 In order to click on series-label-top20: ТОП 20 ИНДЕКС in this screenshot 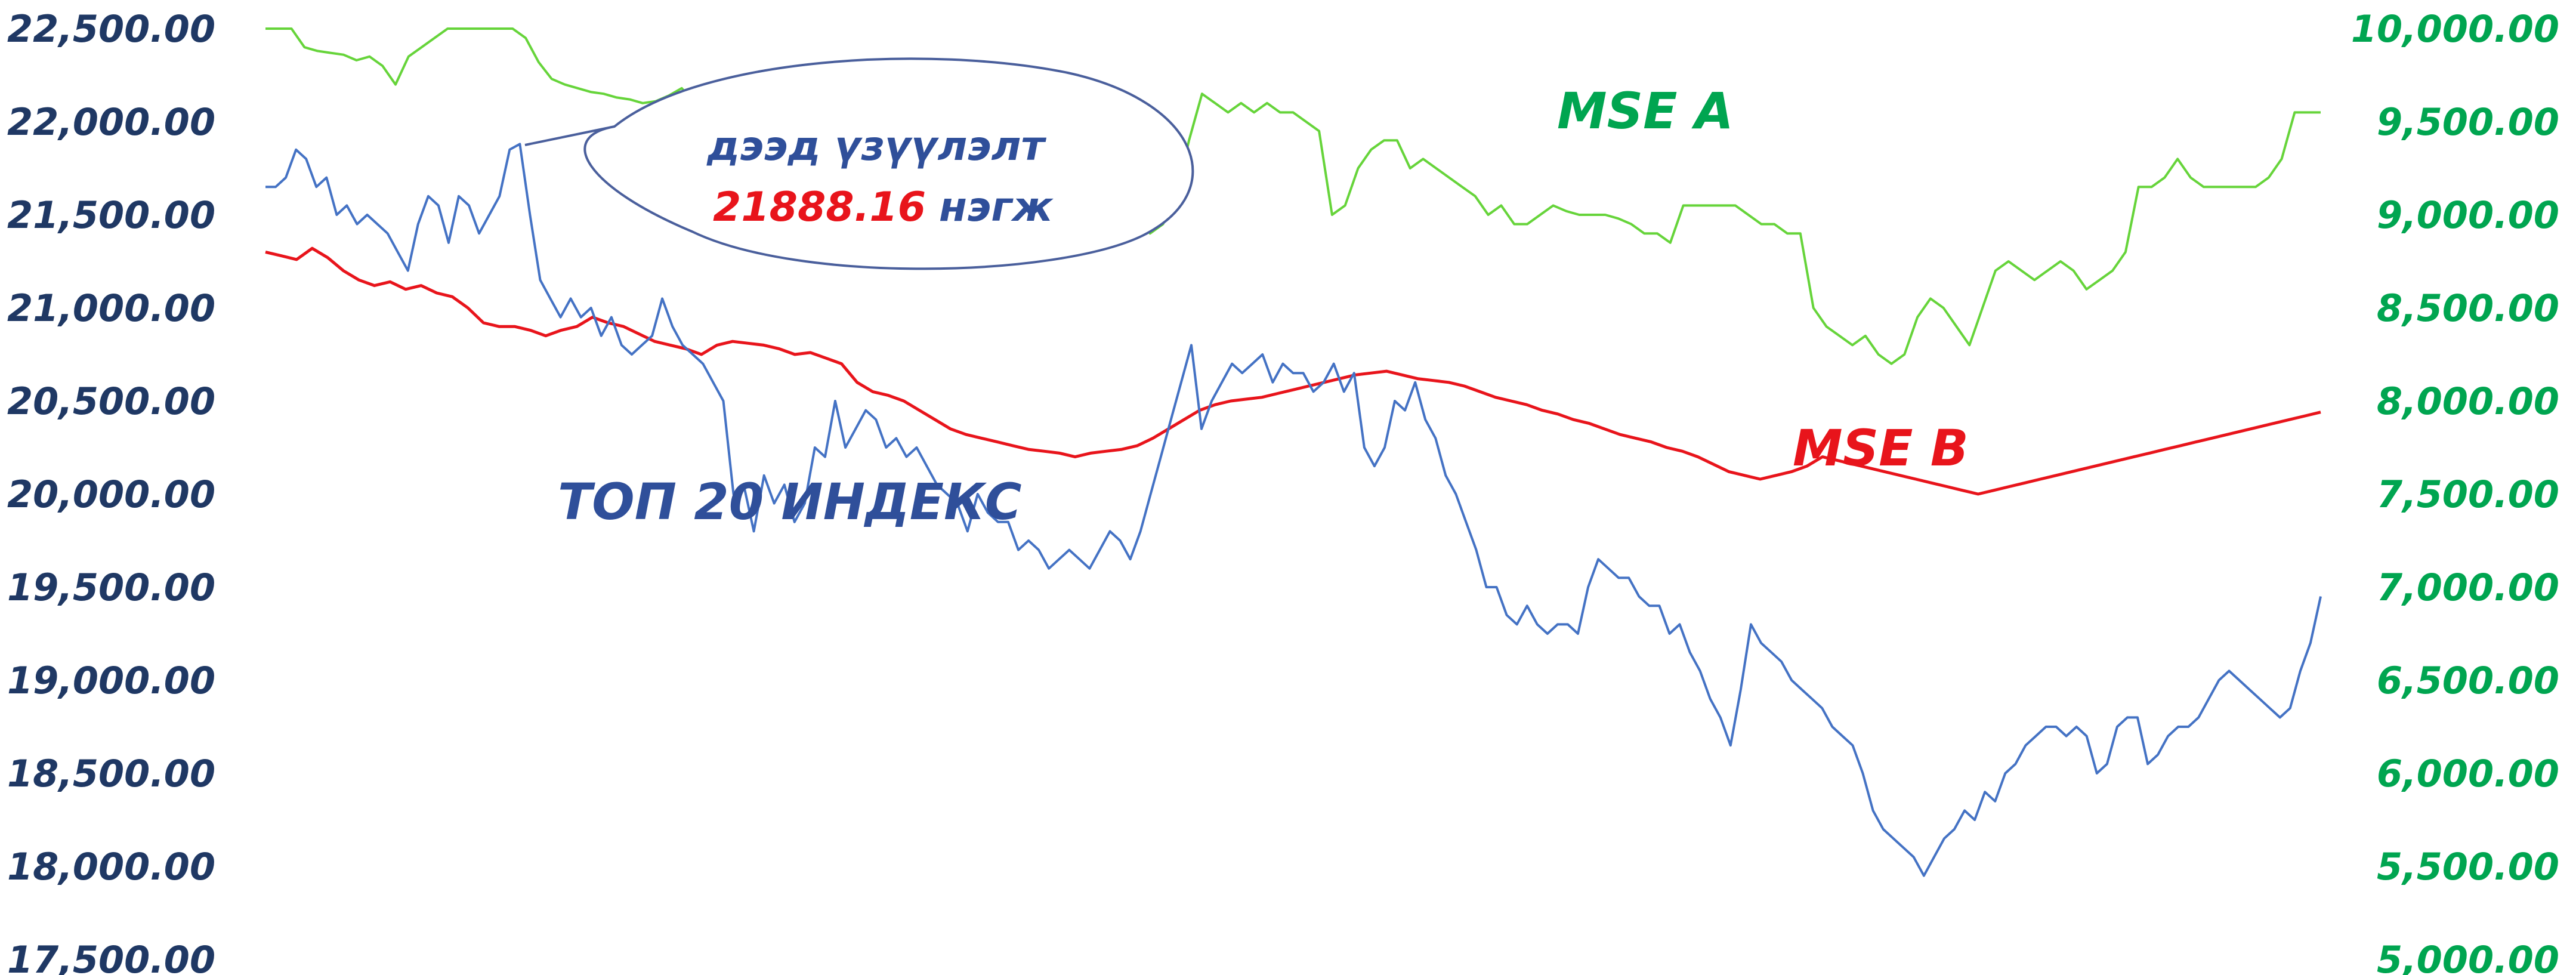, I will do `click(790, 502)`.